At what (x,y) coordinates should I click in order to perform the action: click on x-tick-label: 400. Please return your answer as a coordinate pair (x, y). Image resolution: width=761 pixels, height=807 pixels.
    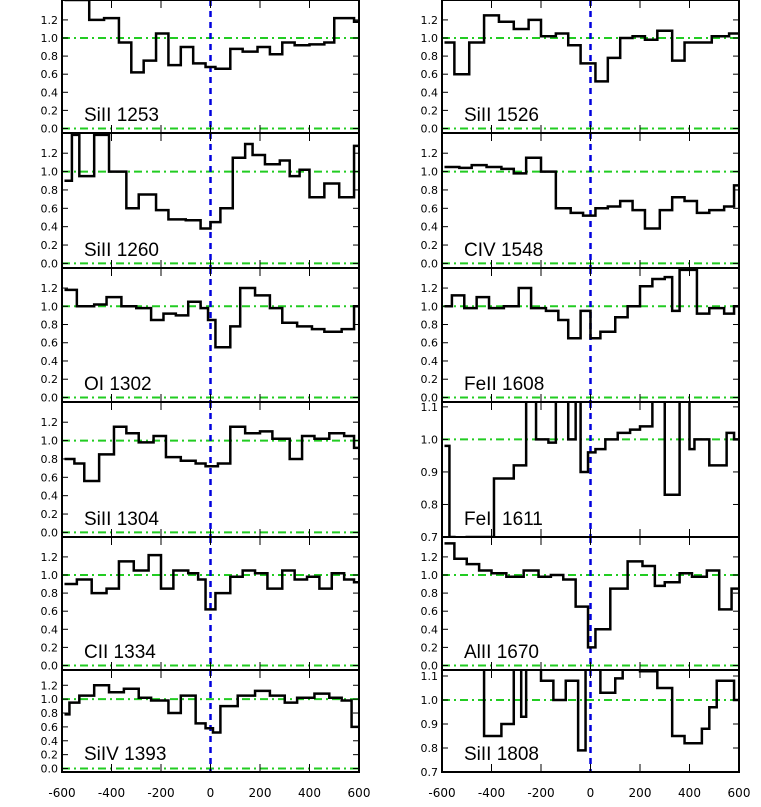
    Looking at the image, I should click on (309, 793).